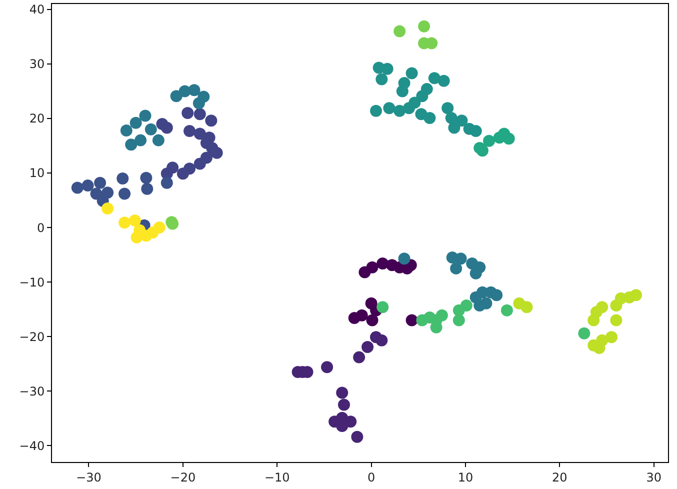 This screenshot has height=489, width=677. What do you see at coordinates (371, 477) in the screenshot?
I see `x-tick-label: 0` at bounding box center [371, 477].